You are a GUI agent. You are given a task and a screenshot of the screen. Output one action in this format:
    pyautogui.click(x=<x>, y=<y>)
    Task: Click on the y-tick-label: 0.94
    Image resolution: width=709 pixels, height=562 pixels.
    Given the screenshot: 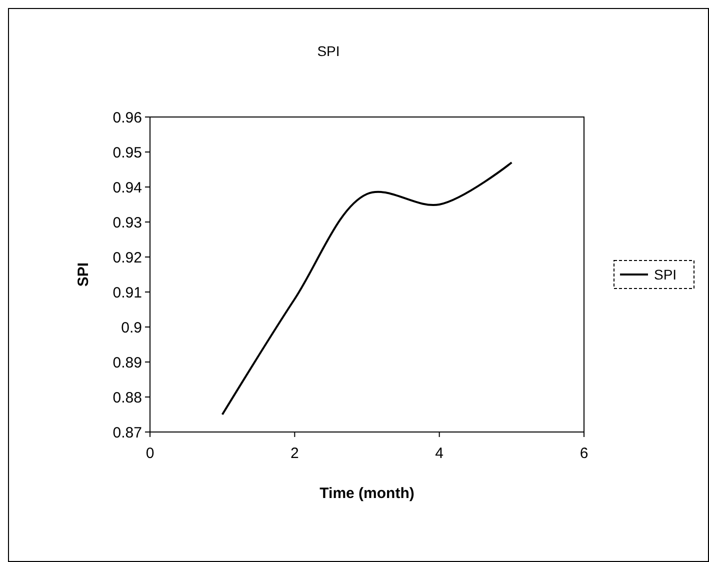 What is the action you would take?
    pyautogui.click(x=127, y=187)
    